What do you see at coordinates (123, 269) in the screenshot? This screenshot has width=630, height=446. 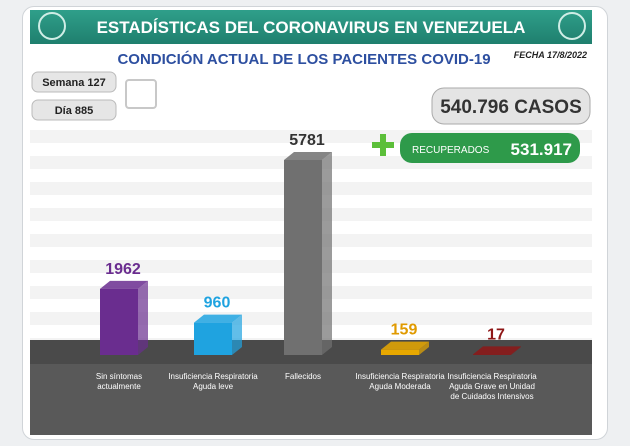 I see `value-label: 1962` at bounding box center [123, 269].